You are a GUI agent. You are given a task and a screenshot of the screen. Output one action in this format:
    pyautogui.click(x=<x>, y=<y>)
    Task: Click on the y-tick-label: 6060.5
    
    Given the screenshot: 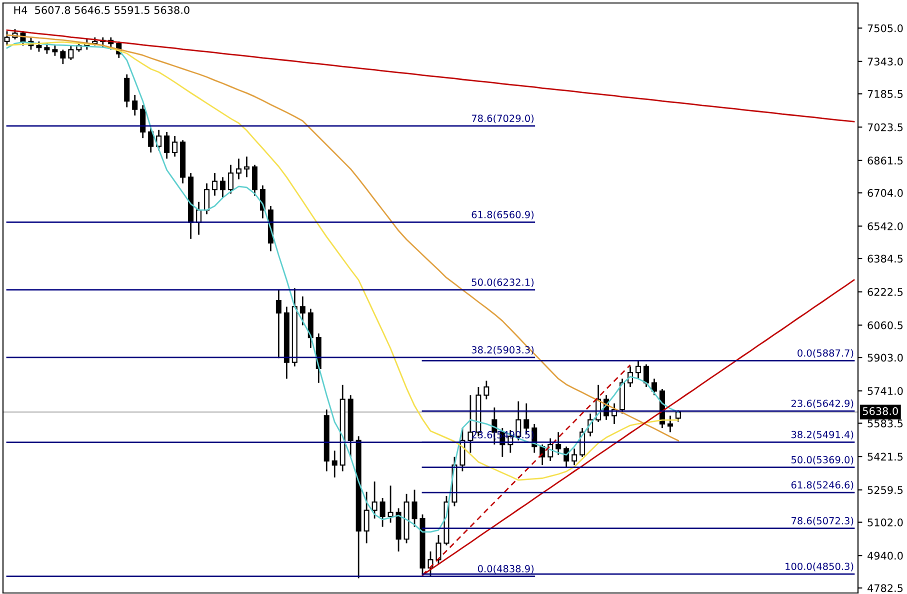 What is the action you would take?
    pyautogui.click(x=885, y=325)
    